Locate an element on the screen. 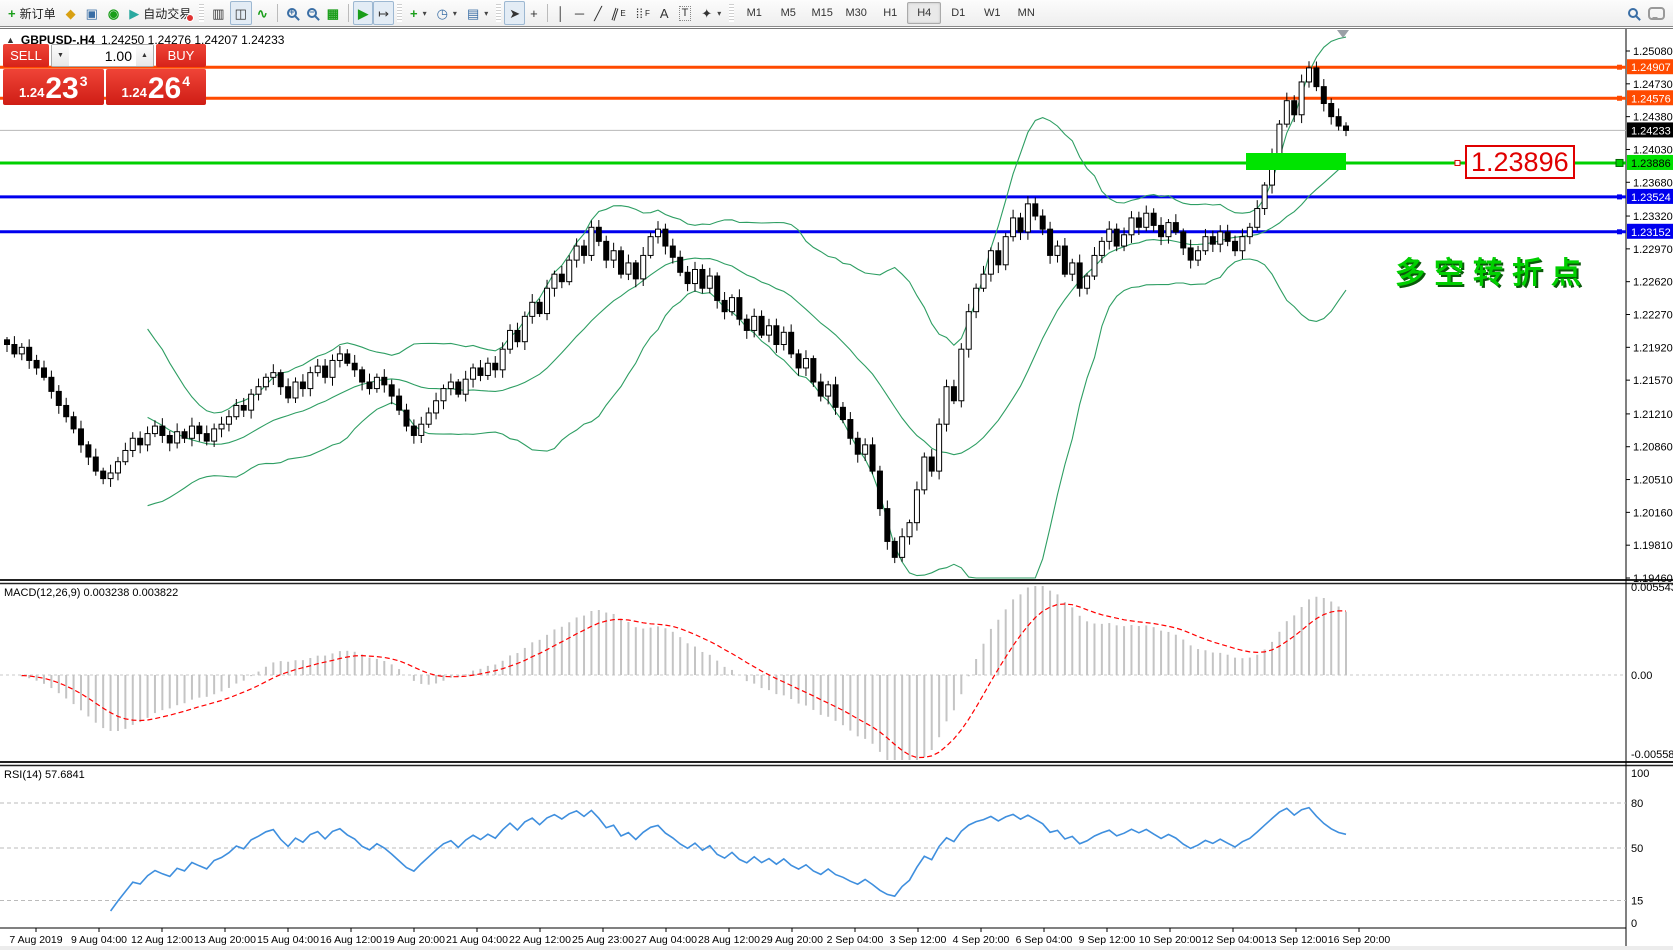  time-axis-label: 19 Aug 20:00 is located at coordinates (414, 940).